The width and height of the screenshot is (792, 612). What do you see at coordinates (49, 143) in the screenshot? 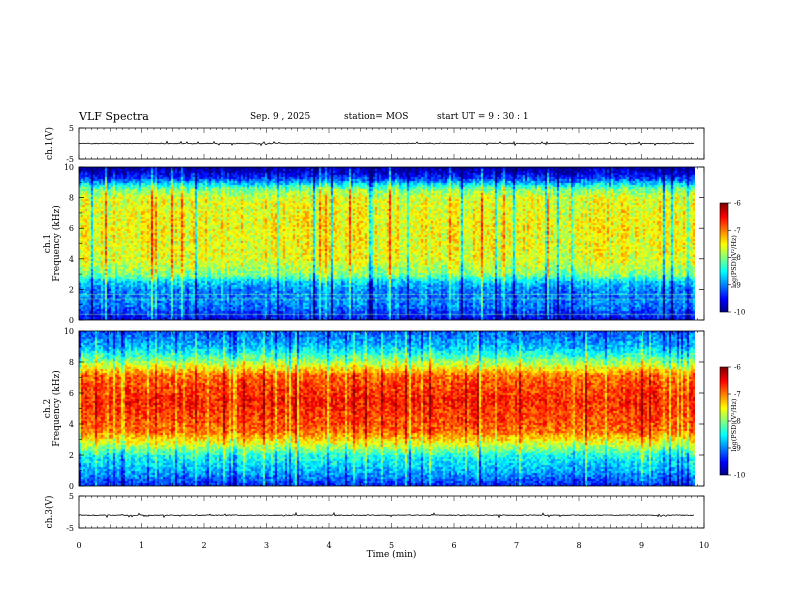
I see `y-axis-label: ch.1(V)` at bounding box center [49, 143].